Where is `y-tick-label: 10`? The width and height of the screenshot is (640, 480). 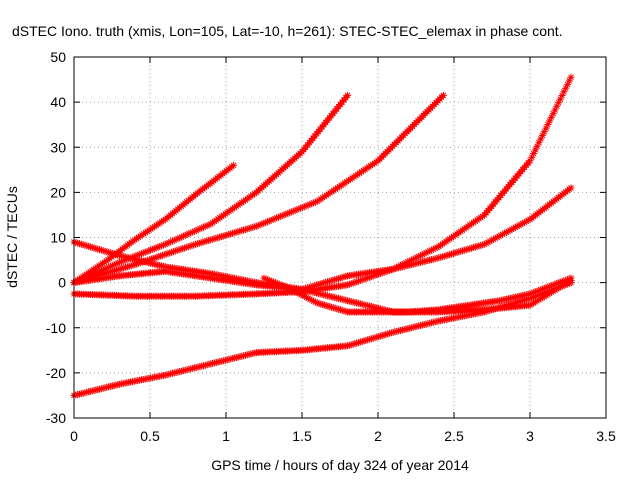
y-tick-label: 10 is located at coordinates (58, 238).